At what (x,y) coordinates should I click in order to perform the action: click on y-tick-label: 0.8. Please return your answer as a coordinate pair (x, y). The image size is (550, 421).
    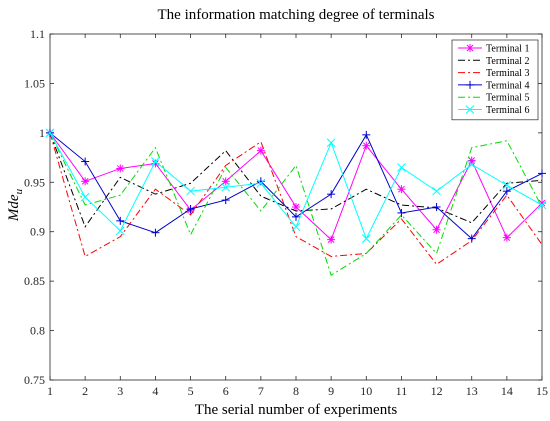
    Looking at the image, I should click on (37, 331).